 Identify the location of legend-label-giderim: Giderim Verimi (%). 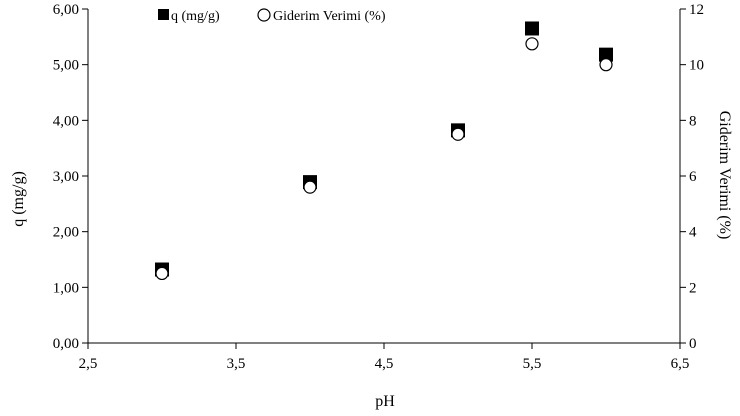
(329, 16).